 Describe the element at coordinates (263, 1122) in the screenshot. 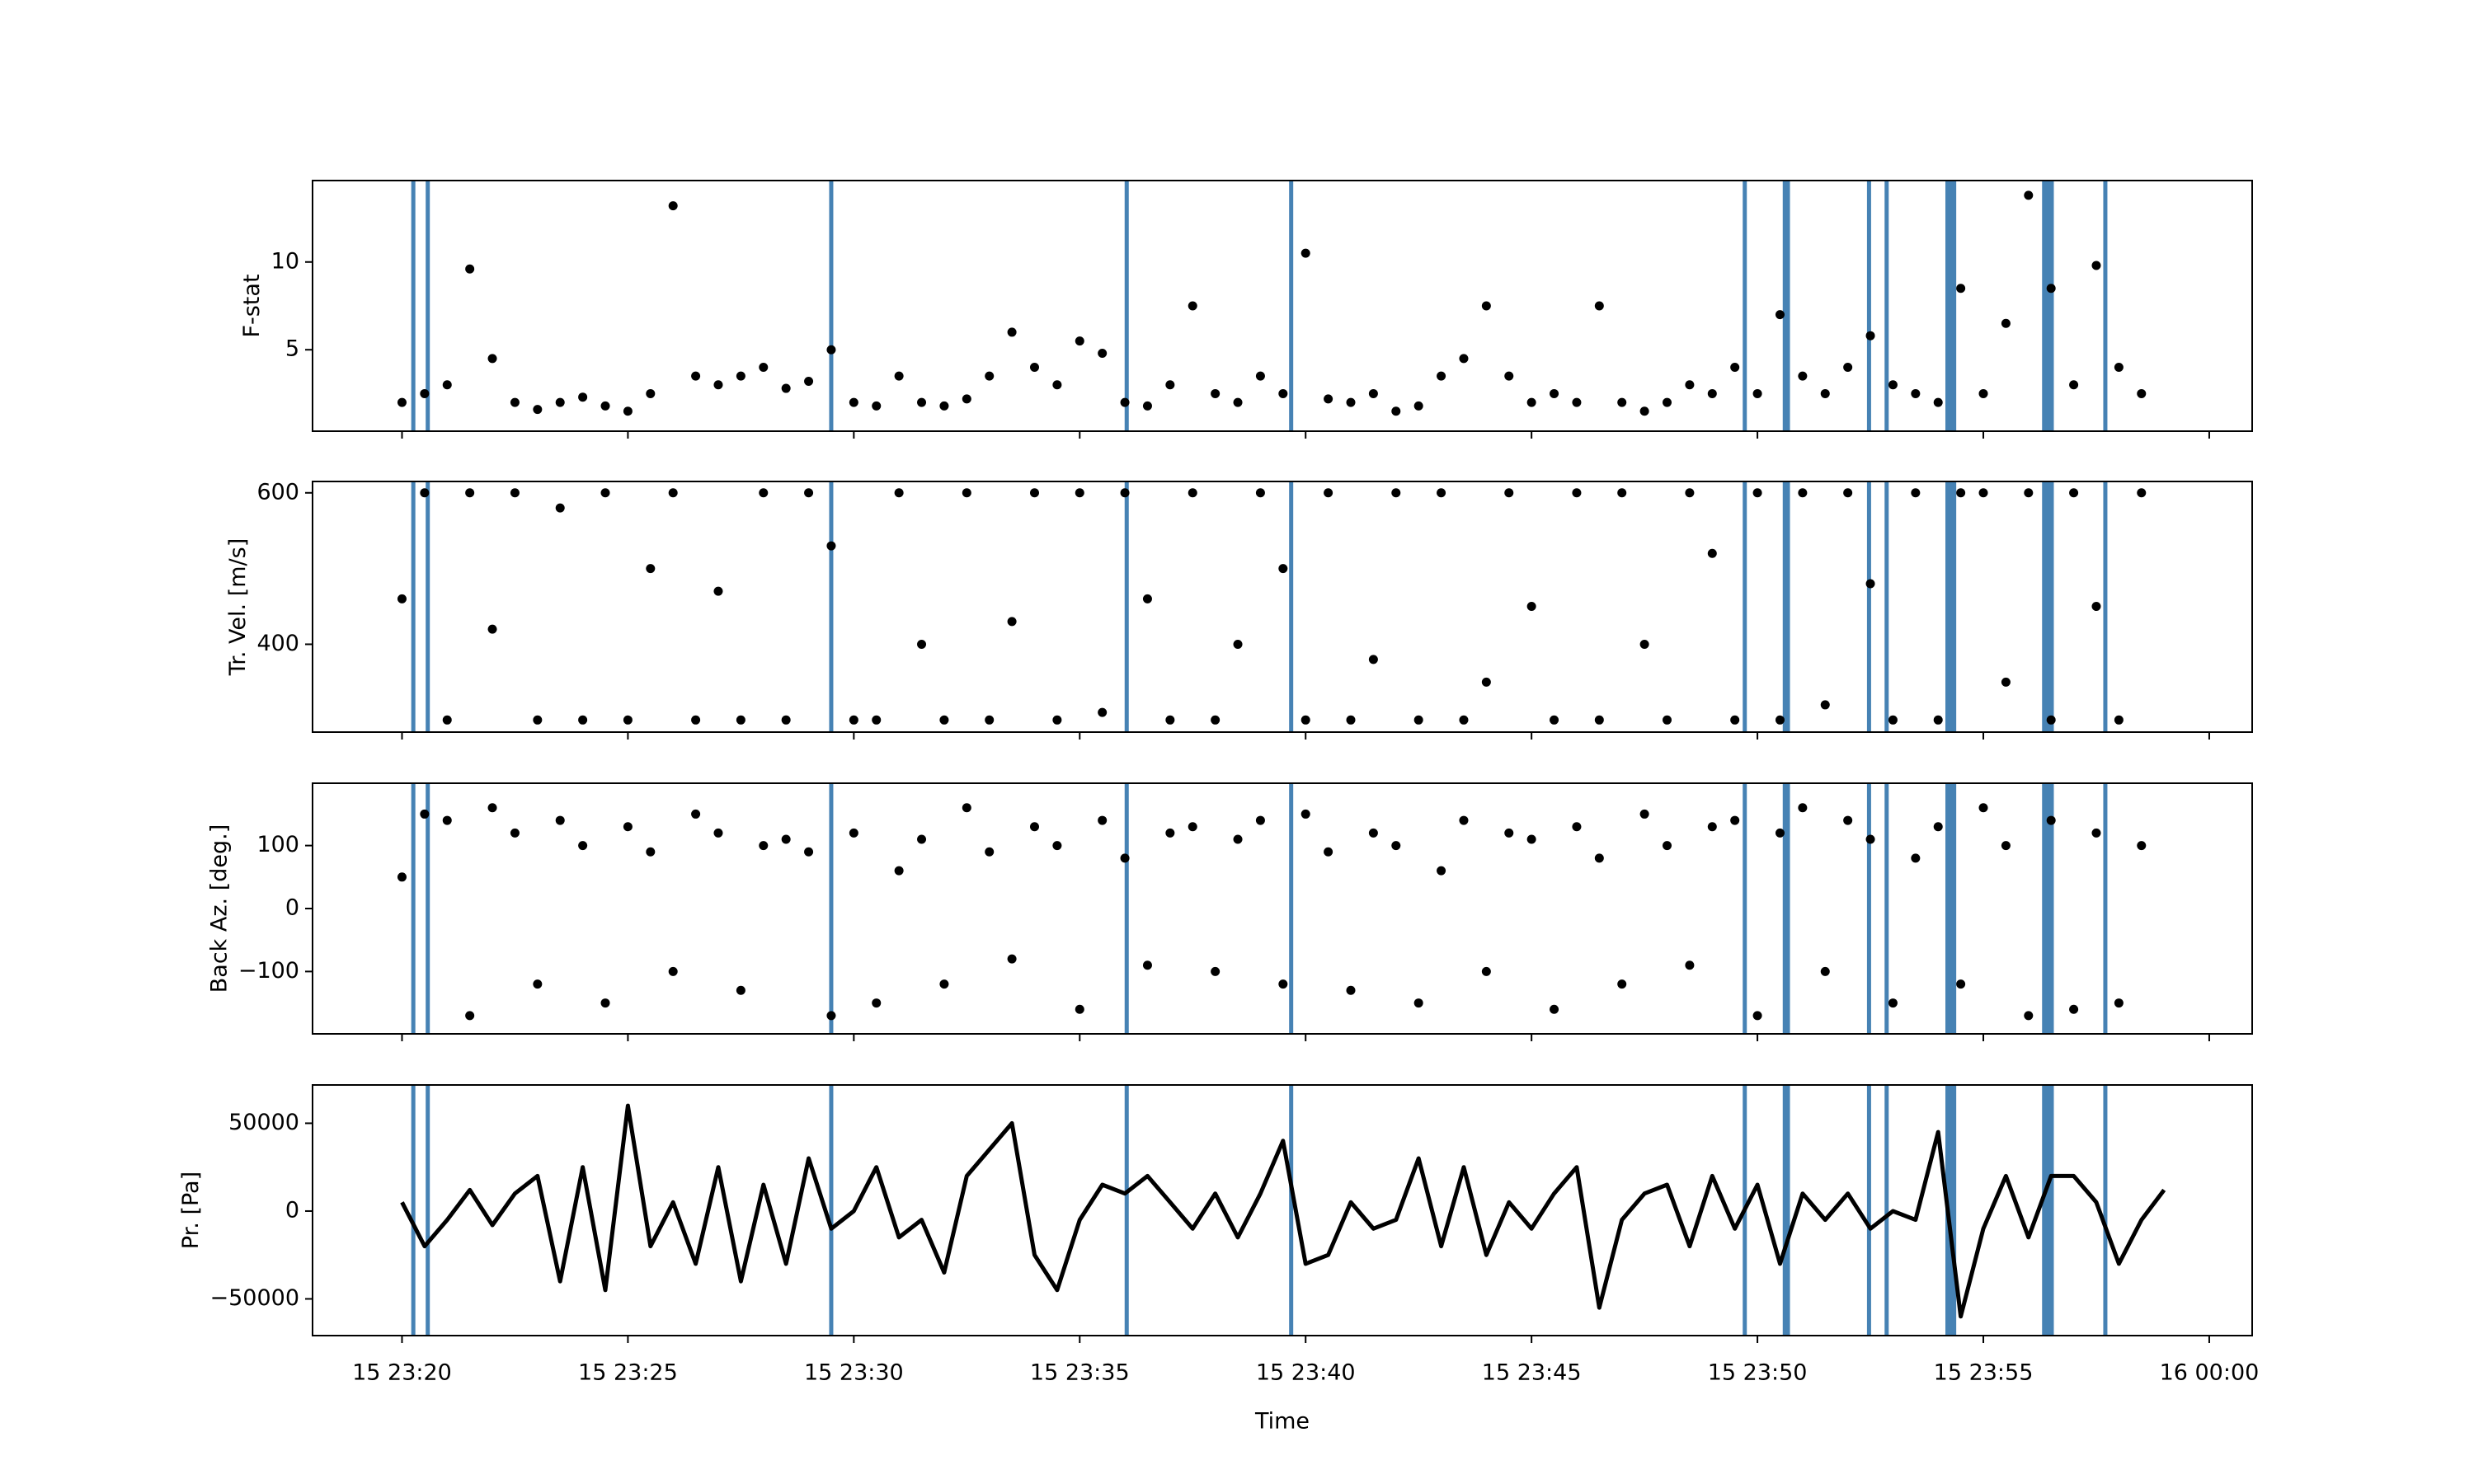

I see `y-tick-label: 50000` at that location.